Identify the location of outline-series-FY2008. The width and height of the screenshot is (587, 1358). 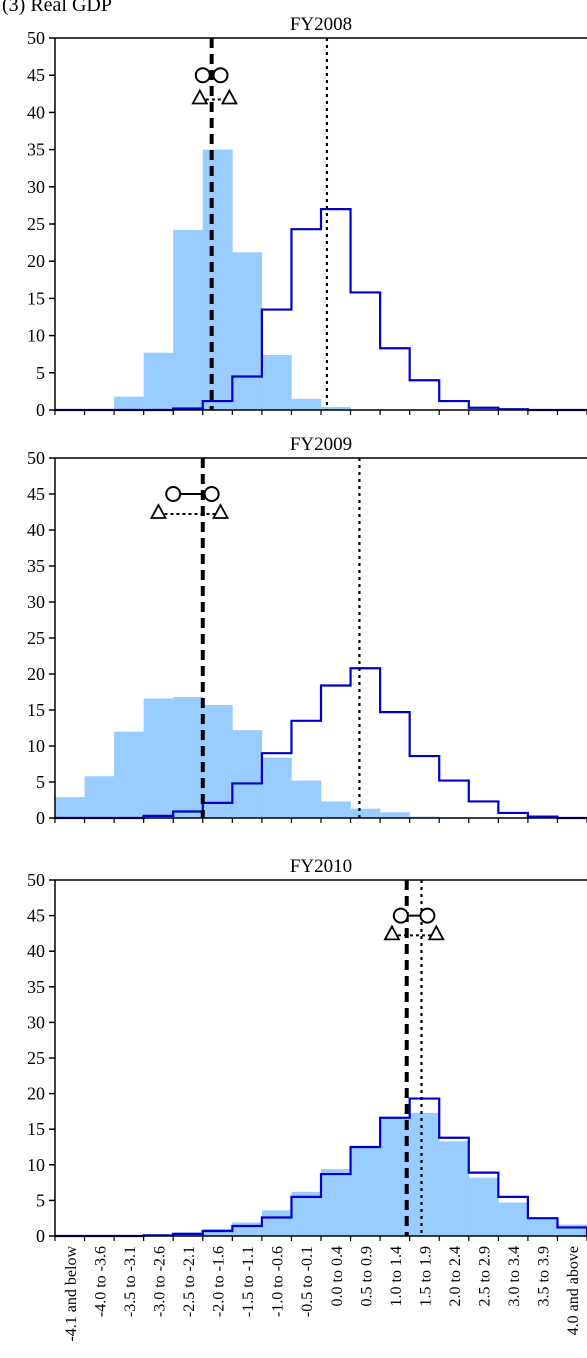
(321, 310).